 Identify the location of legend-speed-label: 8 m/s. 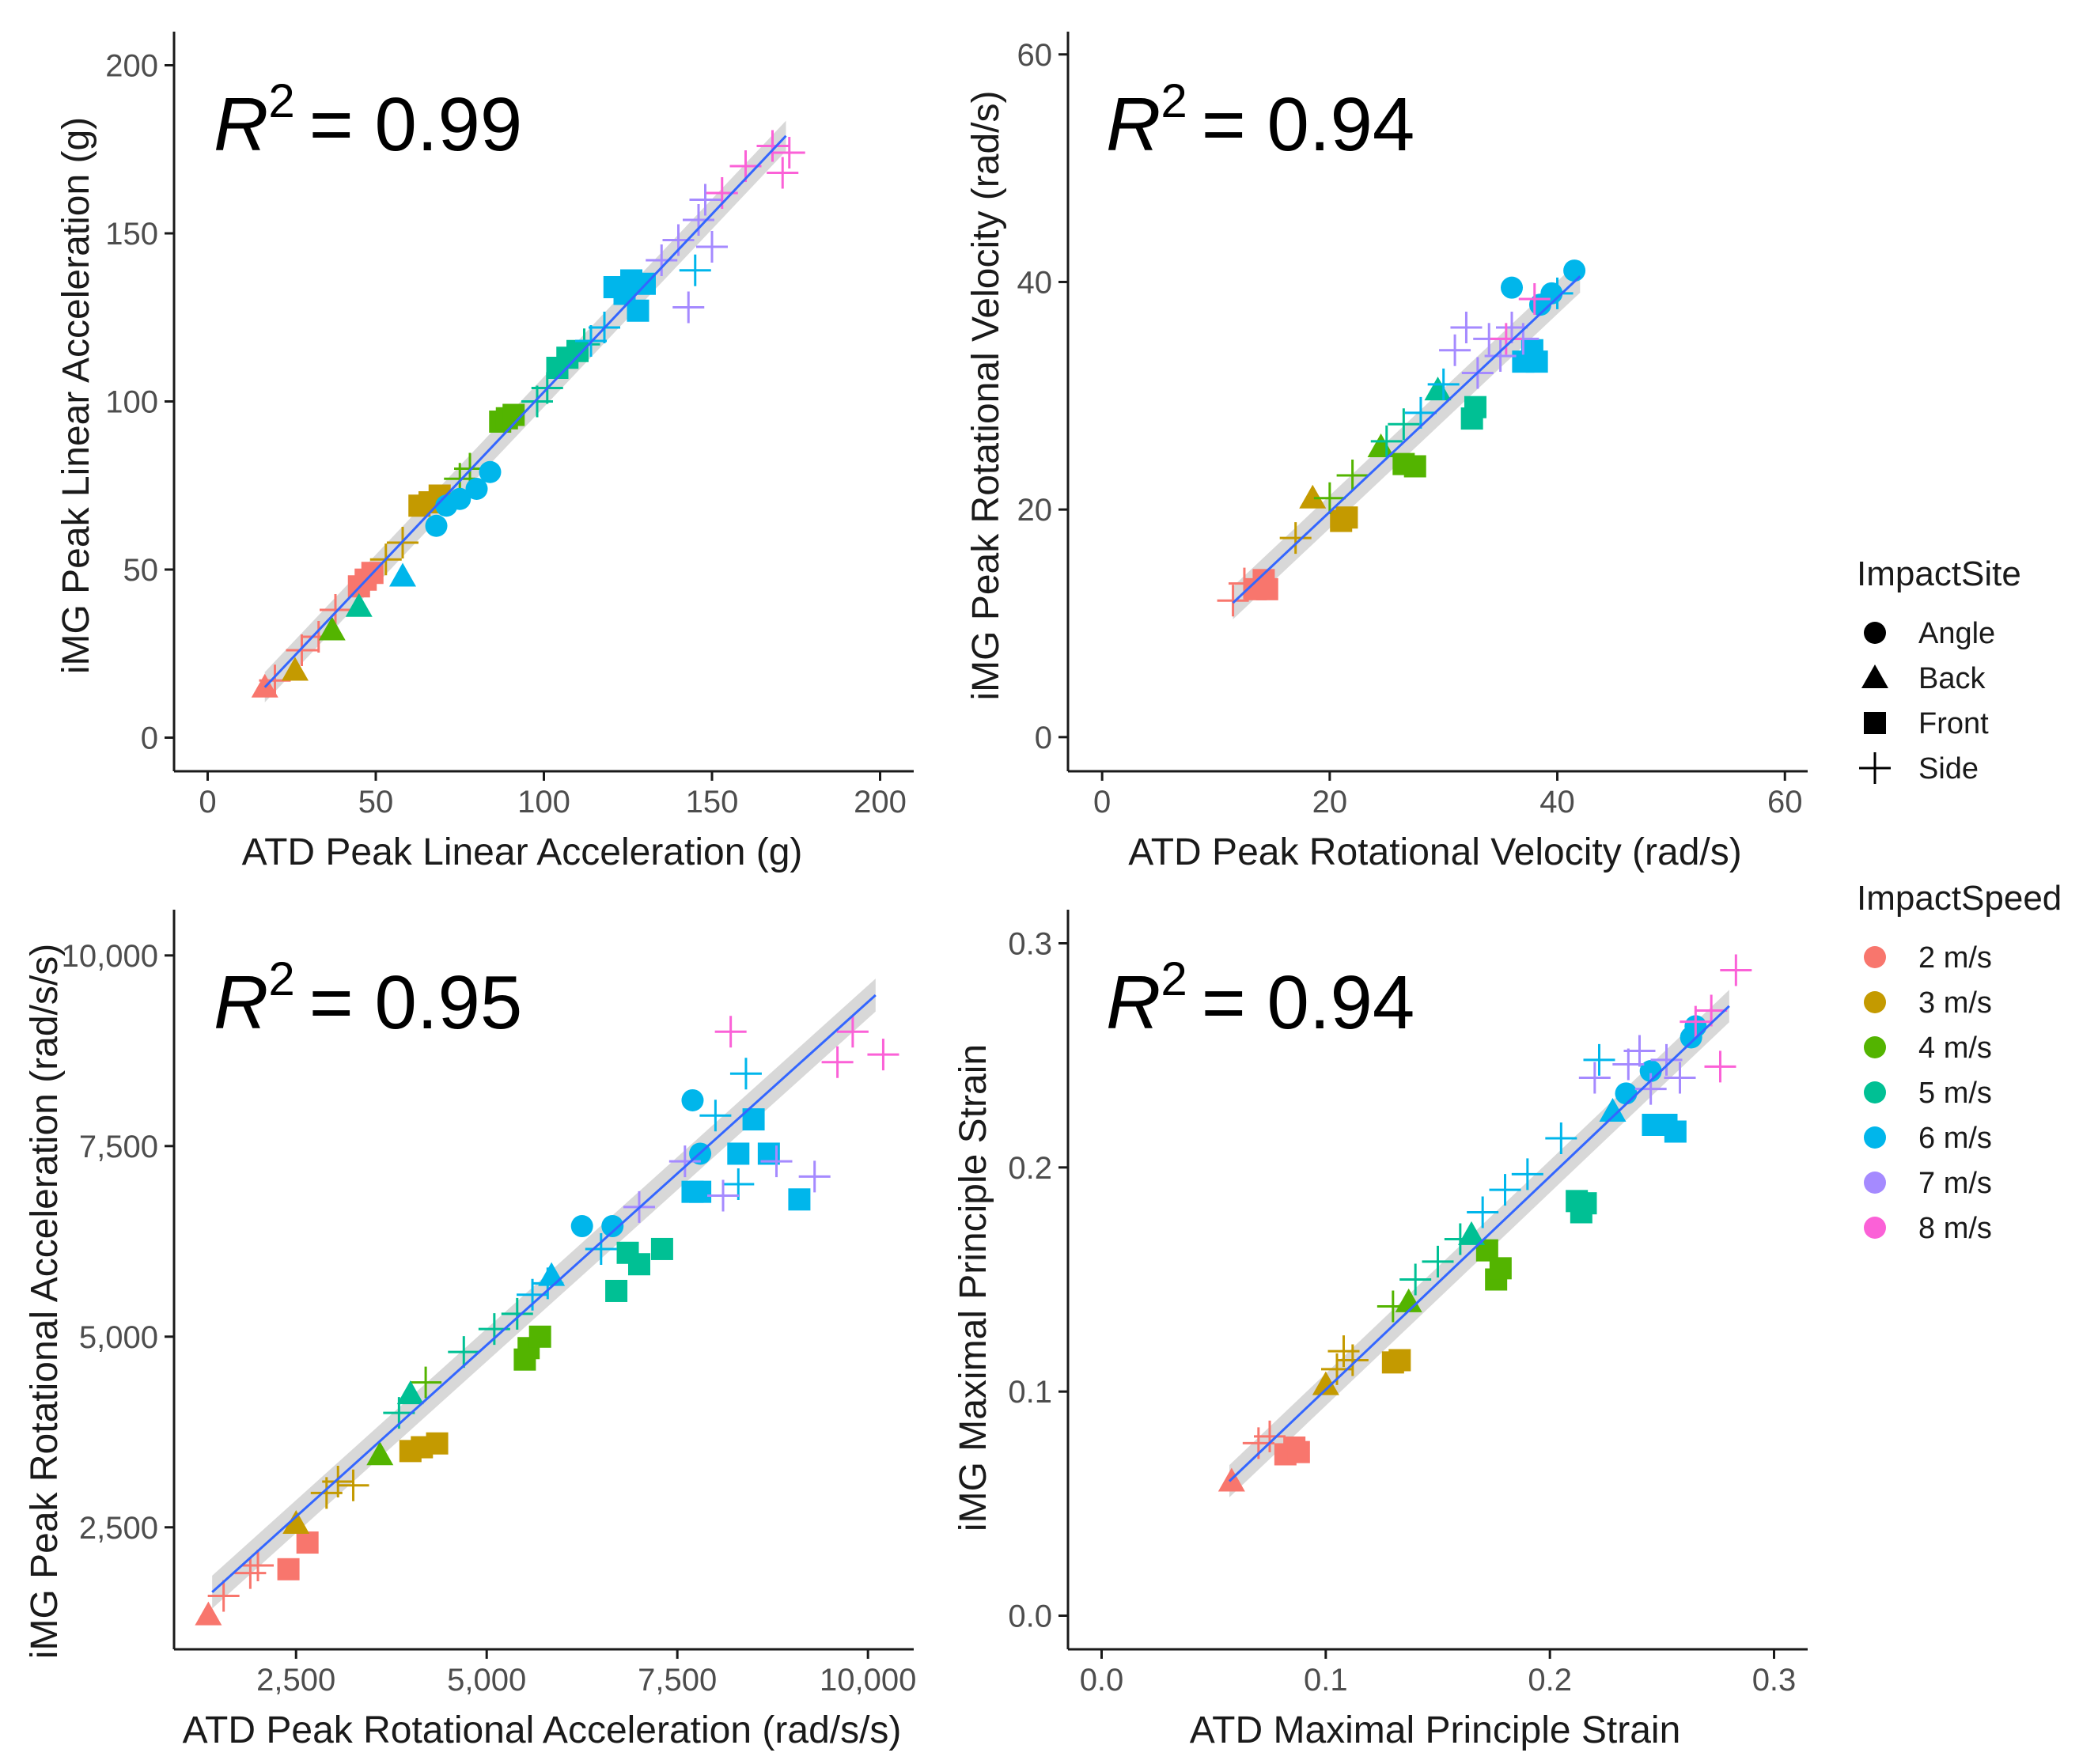
(1955, 1229).